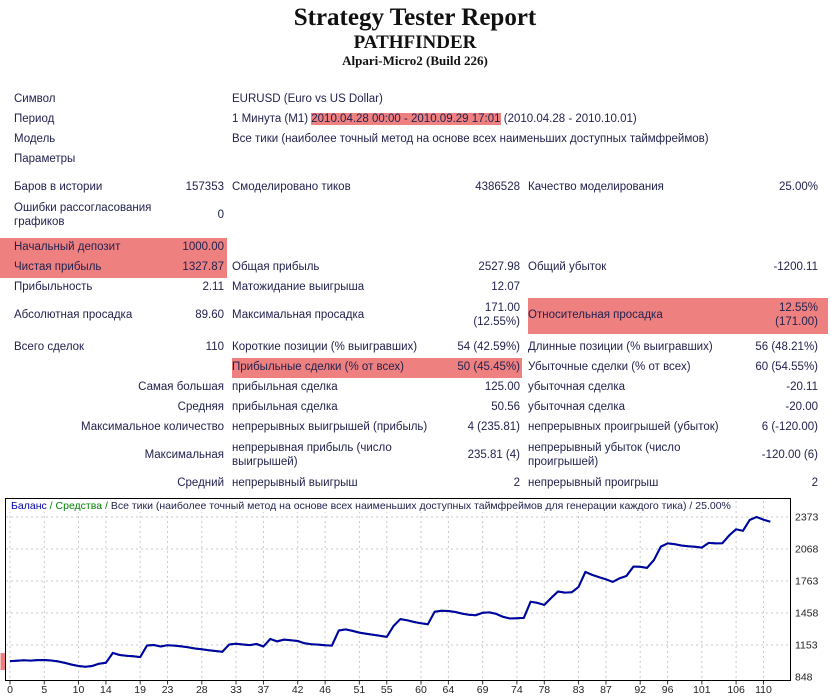 This screenshot has height=697, width=830. I want to click on stats-cell-a: Максимальное количество, so click(113, 428).